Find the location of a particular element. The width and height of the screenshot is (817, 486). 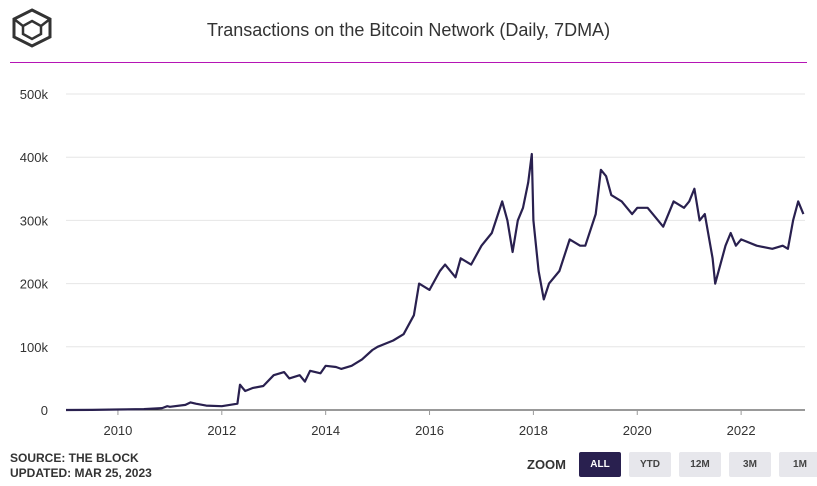

x-tick-label: 2012 is located at coordinates (221, 430).